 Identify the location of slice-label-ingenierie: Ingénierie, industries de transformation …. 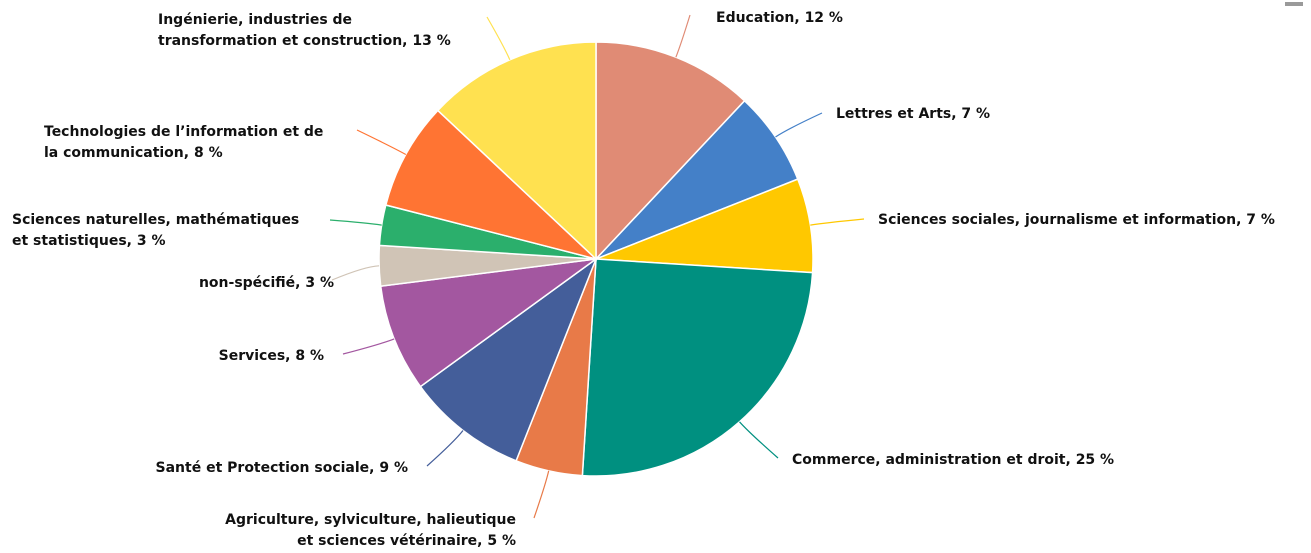
(304, 30).